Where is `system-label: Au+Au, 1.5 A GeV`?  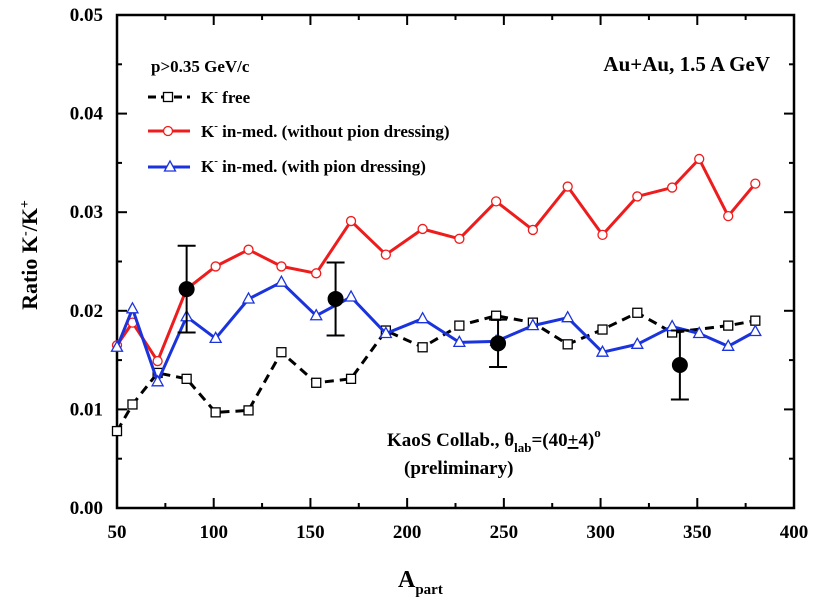 system-label: Au+Au, 1.5 A GeV is located at coordinates (686, 64).